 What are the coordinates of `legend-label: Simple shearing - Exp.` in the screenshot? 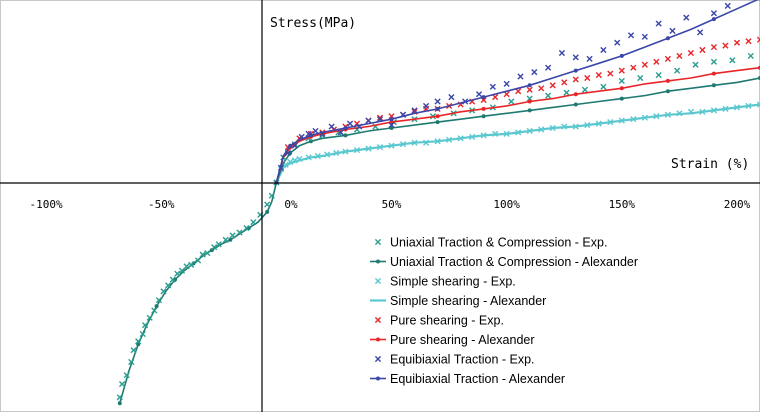 It's located at (453, 282).